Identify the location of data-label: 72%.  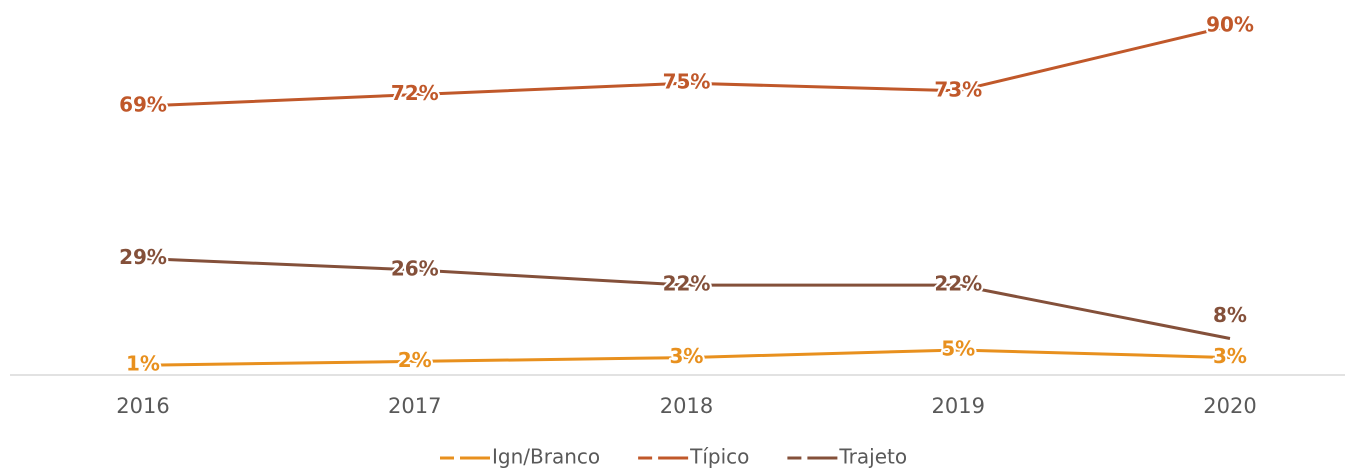
(415, 93).